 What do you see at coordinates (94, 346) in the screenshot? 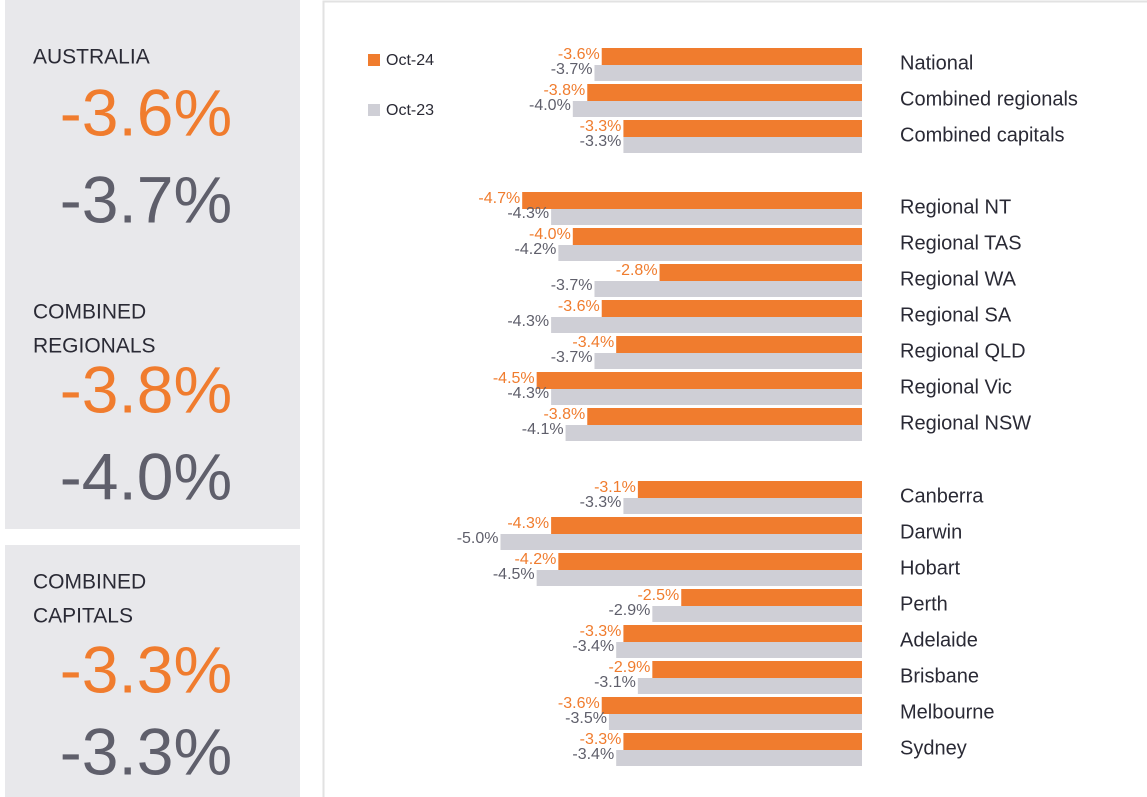
I see `panel-title: REGIONALS` at bounding box center [94, 346].